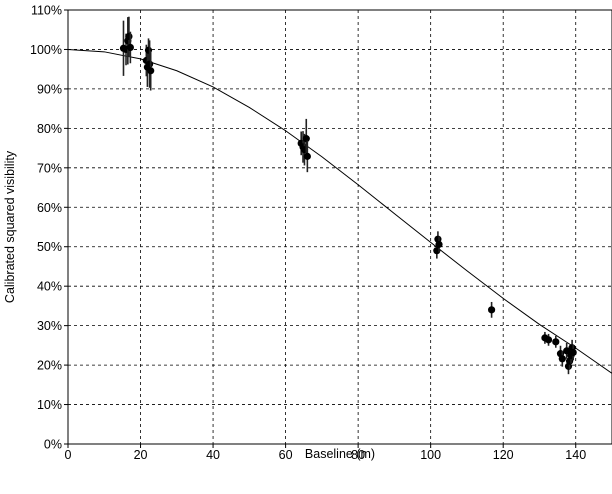 The width and height of the screenshot is (612, 494). Describe the element at coordinates (68, 455) in the screenshot. I see `x-tick-label: 0` at that location.